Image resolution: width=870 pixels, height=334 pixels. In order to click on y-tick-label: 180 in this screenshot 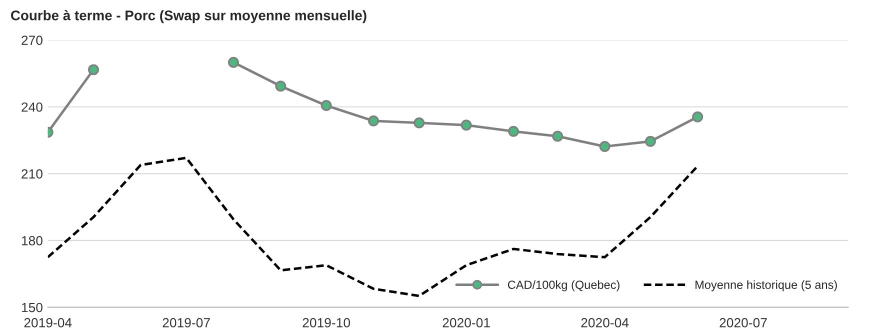, I will do `click(32, 241)`.